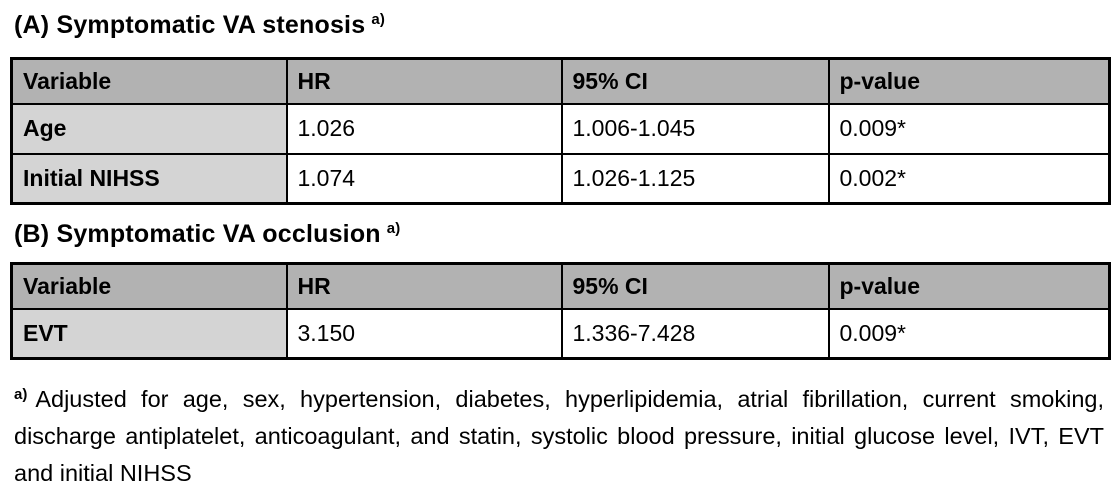  Describe the element at coordinates (424, 286) in the screenshot. I see `table-b-header-hr: HR` at that location.